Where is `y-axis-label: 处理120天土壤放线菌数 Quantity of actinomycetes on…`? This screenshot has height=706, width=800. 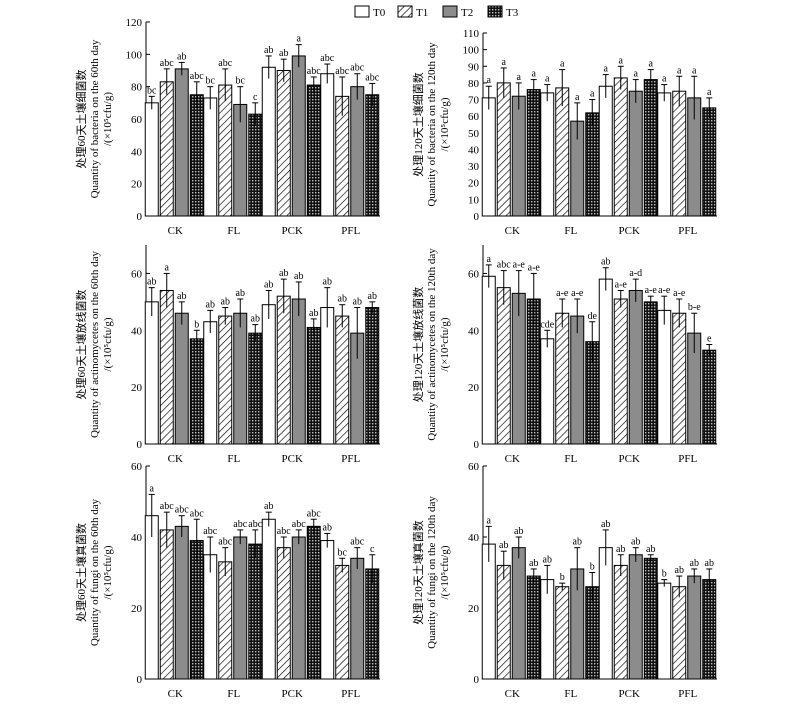
y-axis-label: 处理120天土壤放线菌数 Quantity of actinomycetes on… is located at coordinates (431, 344).